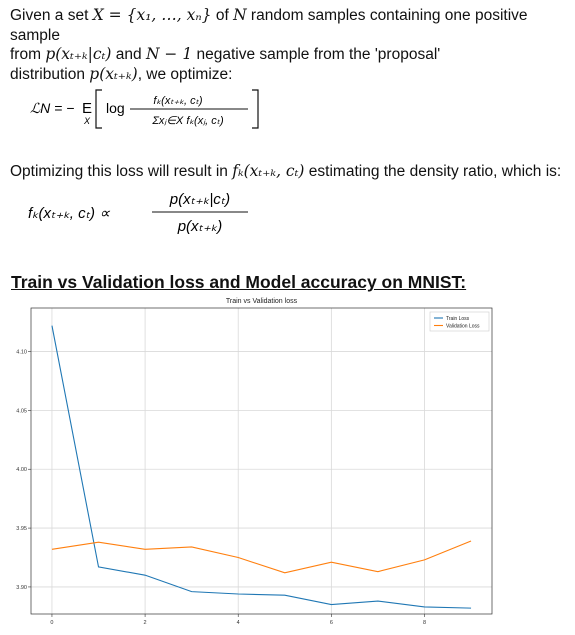  What do you see at coordinates (424, 623) in the screenshot?
I see `x-tick-label: 8` at bounding box center [424, 623].